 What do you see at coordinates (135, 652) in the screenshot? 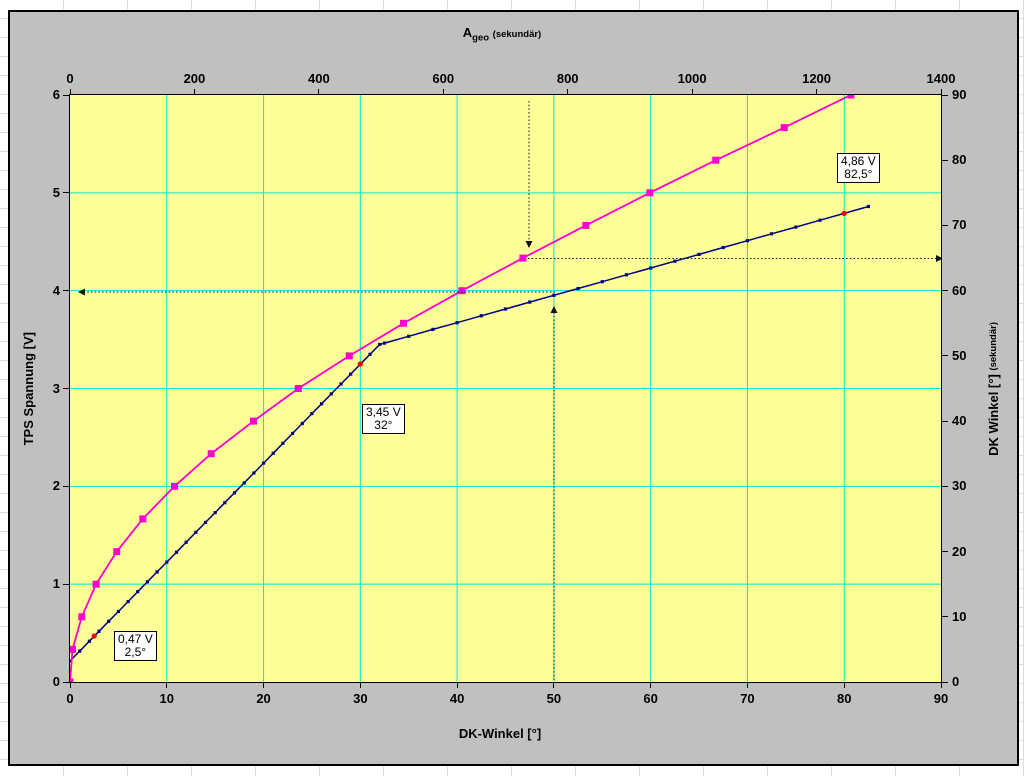
I see `annotation-line: 2,5°` at bounding box center [135, 652].